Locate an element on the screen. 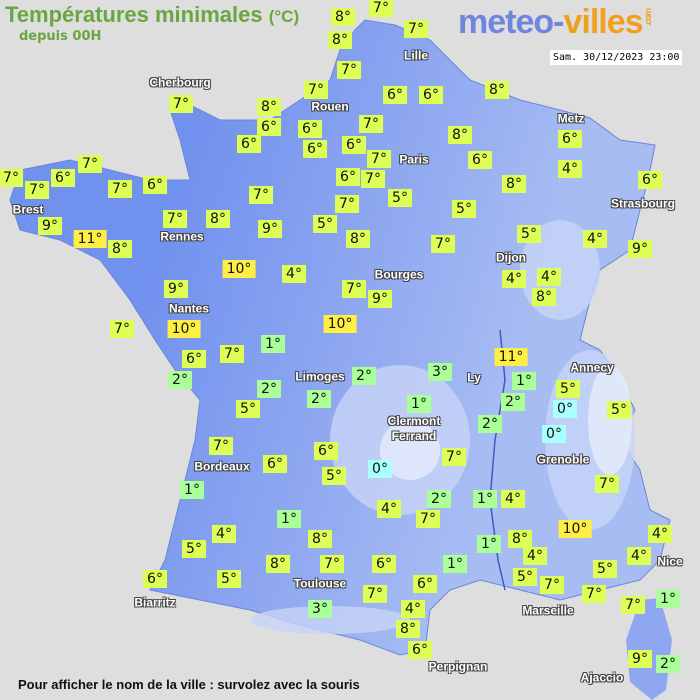 This screenshot has width=700, height=700. logo: meteo-villes.com is located at coordinates (555, 22).